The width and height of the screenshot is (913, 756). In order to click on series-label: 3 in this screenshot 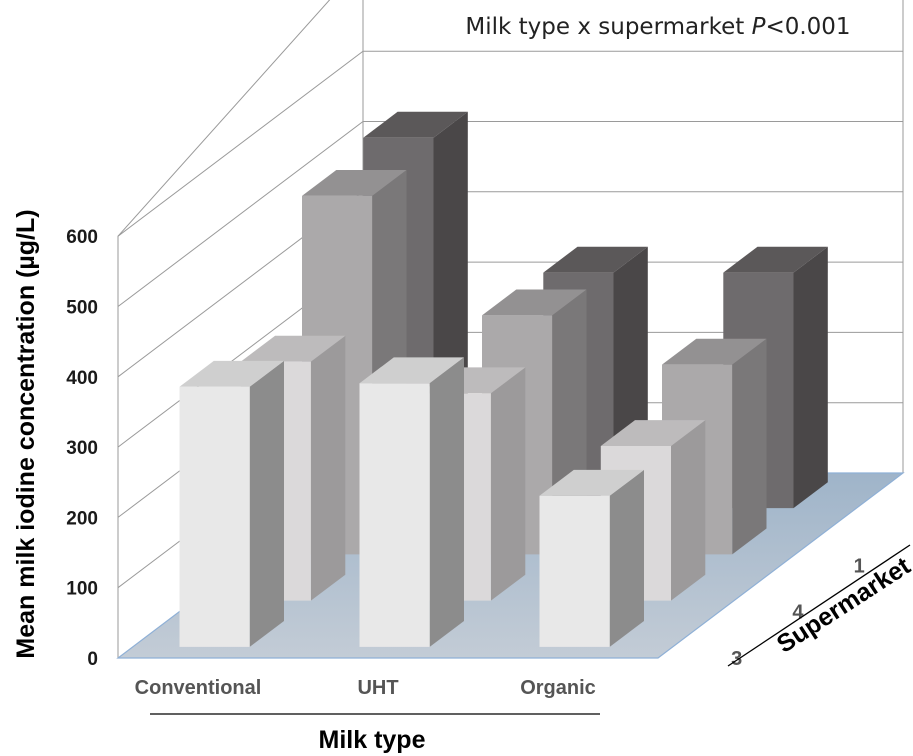, I will do `click(736, 659)`.